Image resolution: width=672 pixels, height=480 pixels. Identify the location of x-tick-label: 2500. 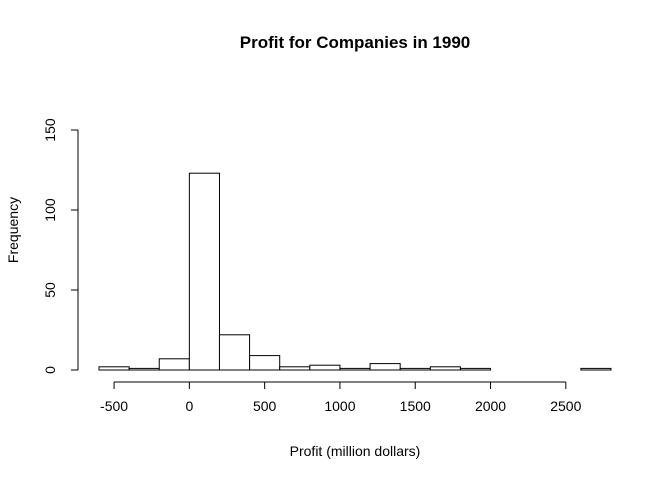
(565, 406).